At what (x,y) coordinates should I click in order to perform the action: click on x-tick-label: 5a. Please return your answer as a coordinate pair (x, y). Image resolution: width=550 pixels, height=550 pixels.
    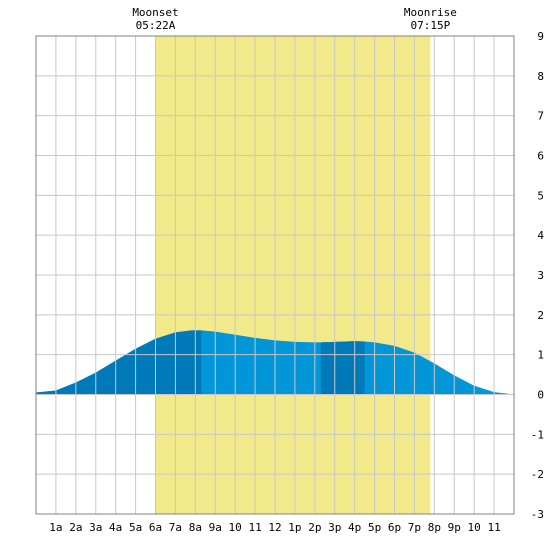
    Looking at the image, I should click on (135, 527).